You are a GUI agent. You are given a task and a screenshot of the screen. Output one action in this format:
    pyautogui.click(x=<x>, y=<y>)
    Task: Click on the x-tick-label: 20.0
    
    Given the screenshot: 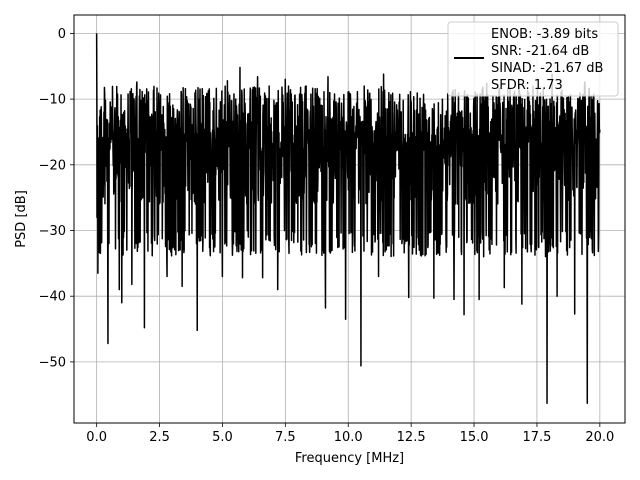 What is the action you would take?
    pyautogui.click(x=599, y=437)
    